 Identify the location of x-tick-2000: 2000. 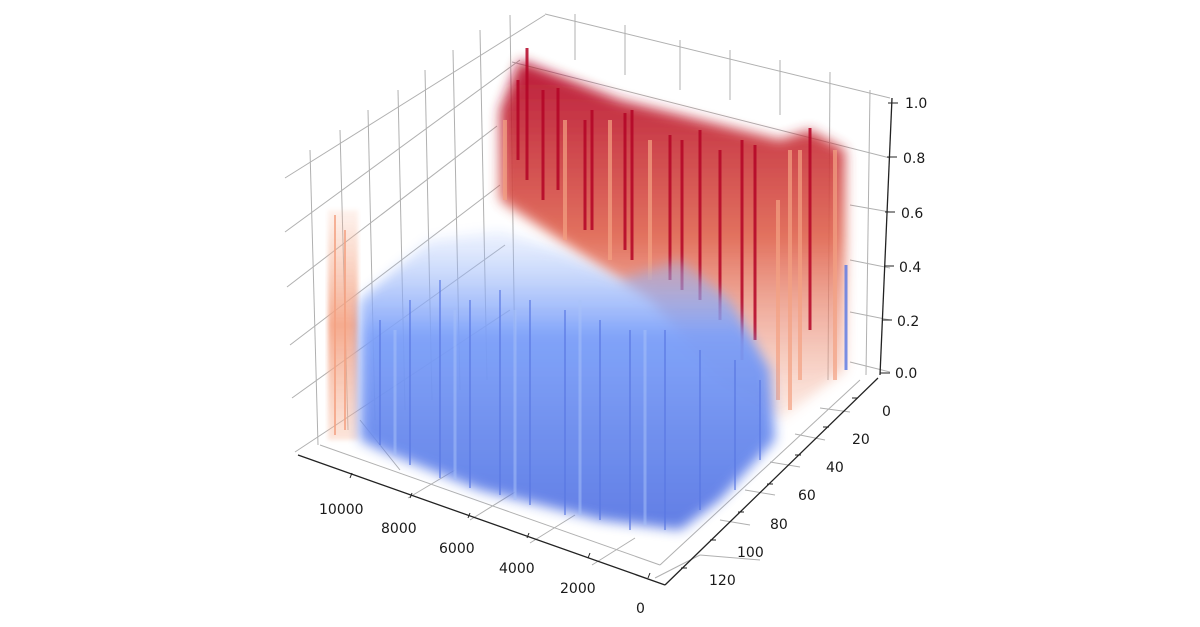
(578, 589).